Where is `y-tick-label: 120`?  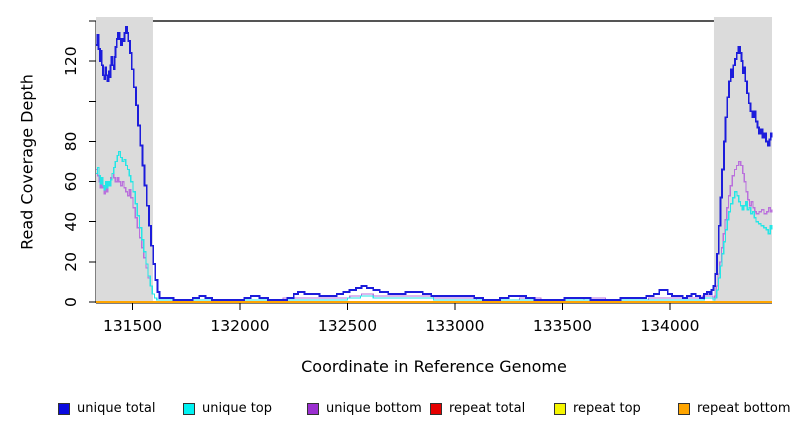
y-tick-label: 120 is located at coordinates (71, 61).